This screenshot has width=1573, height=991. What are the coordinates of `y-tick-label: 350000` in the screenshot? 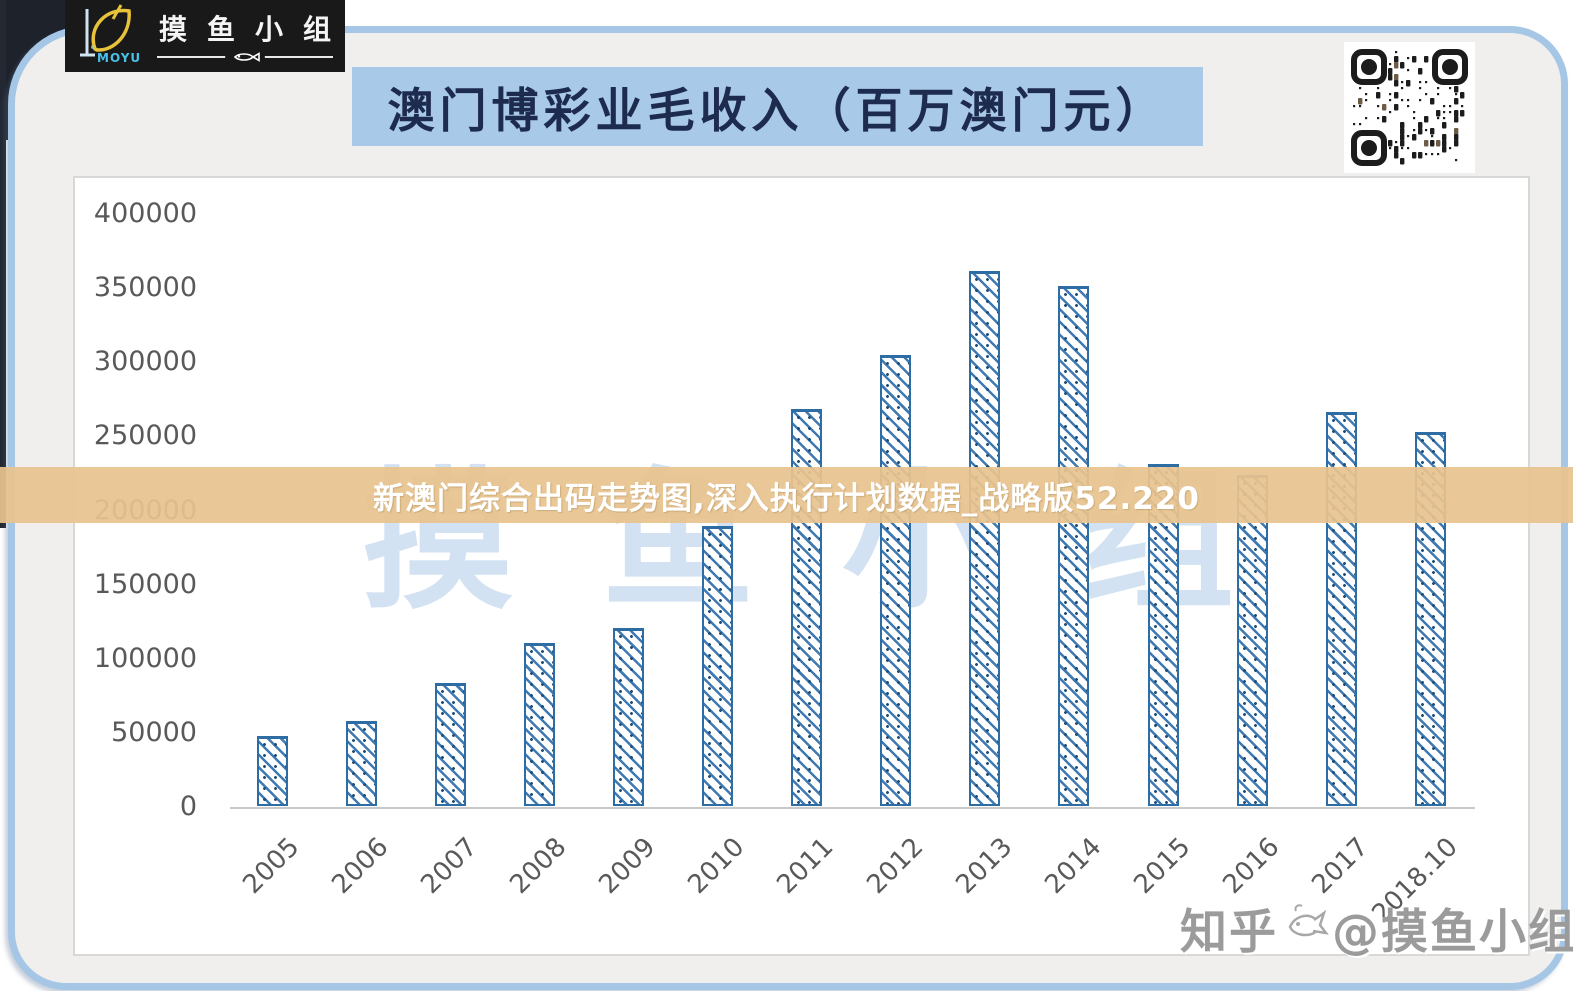 It's located at (145, 288).